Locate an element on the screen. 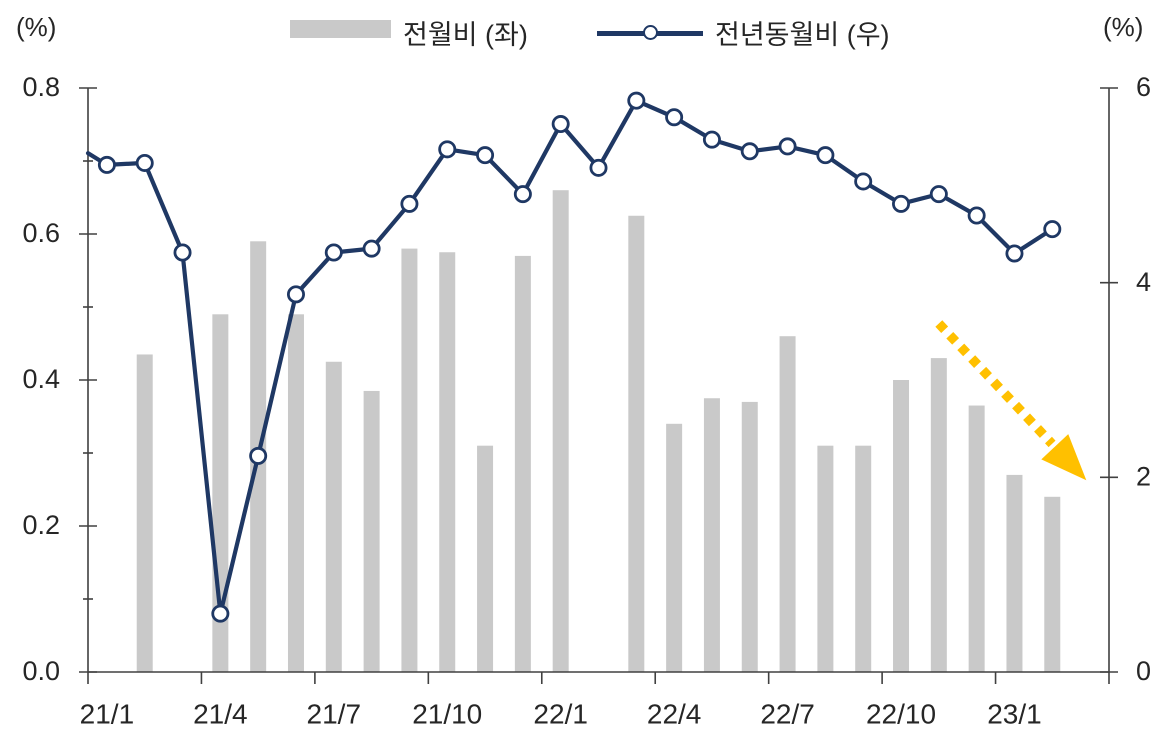  x-axis-label-22-7: 22/7 is located at coordinates (787, 713).